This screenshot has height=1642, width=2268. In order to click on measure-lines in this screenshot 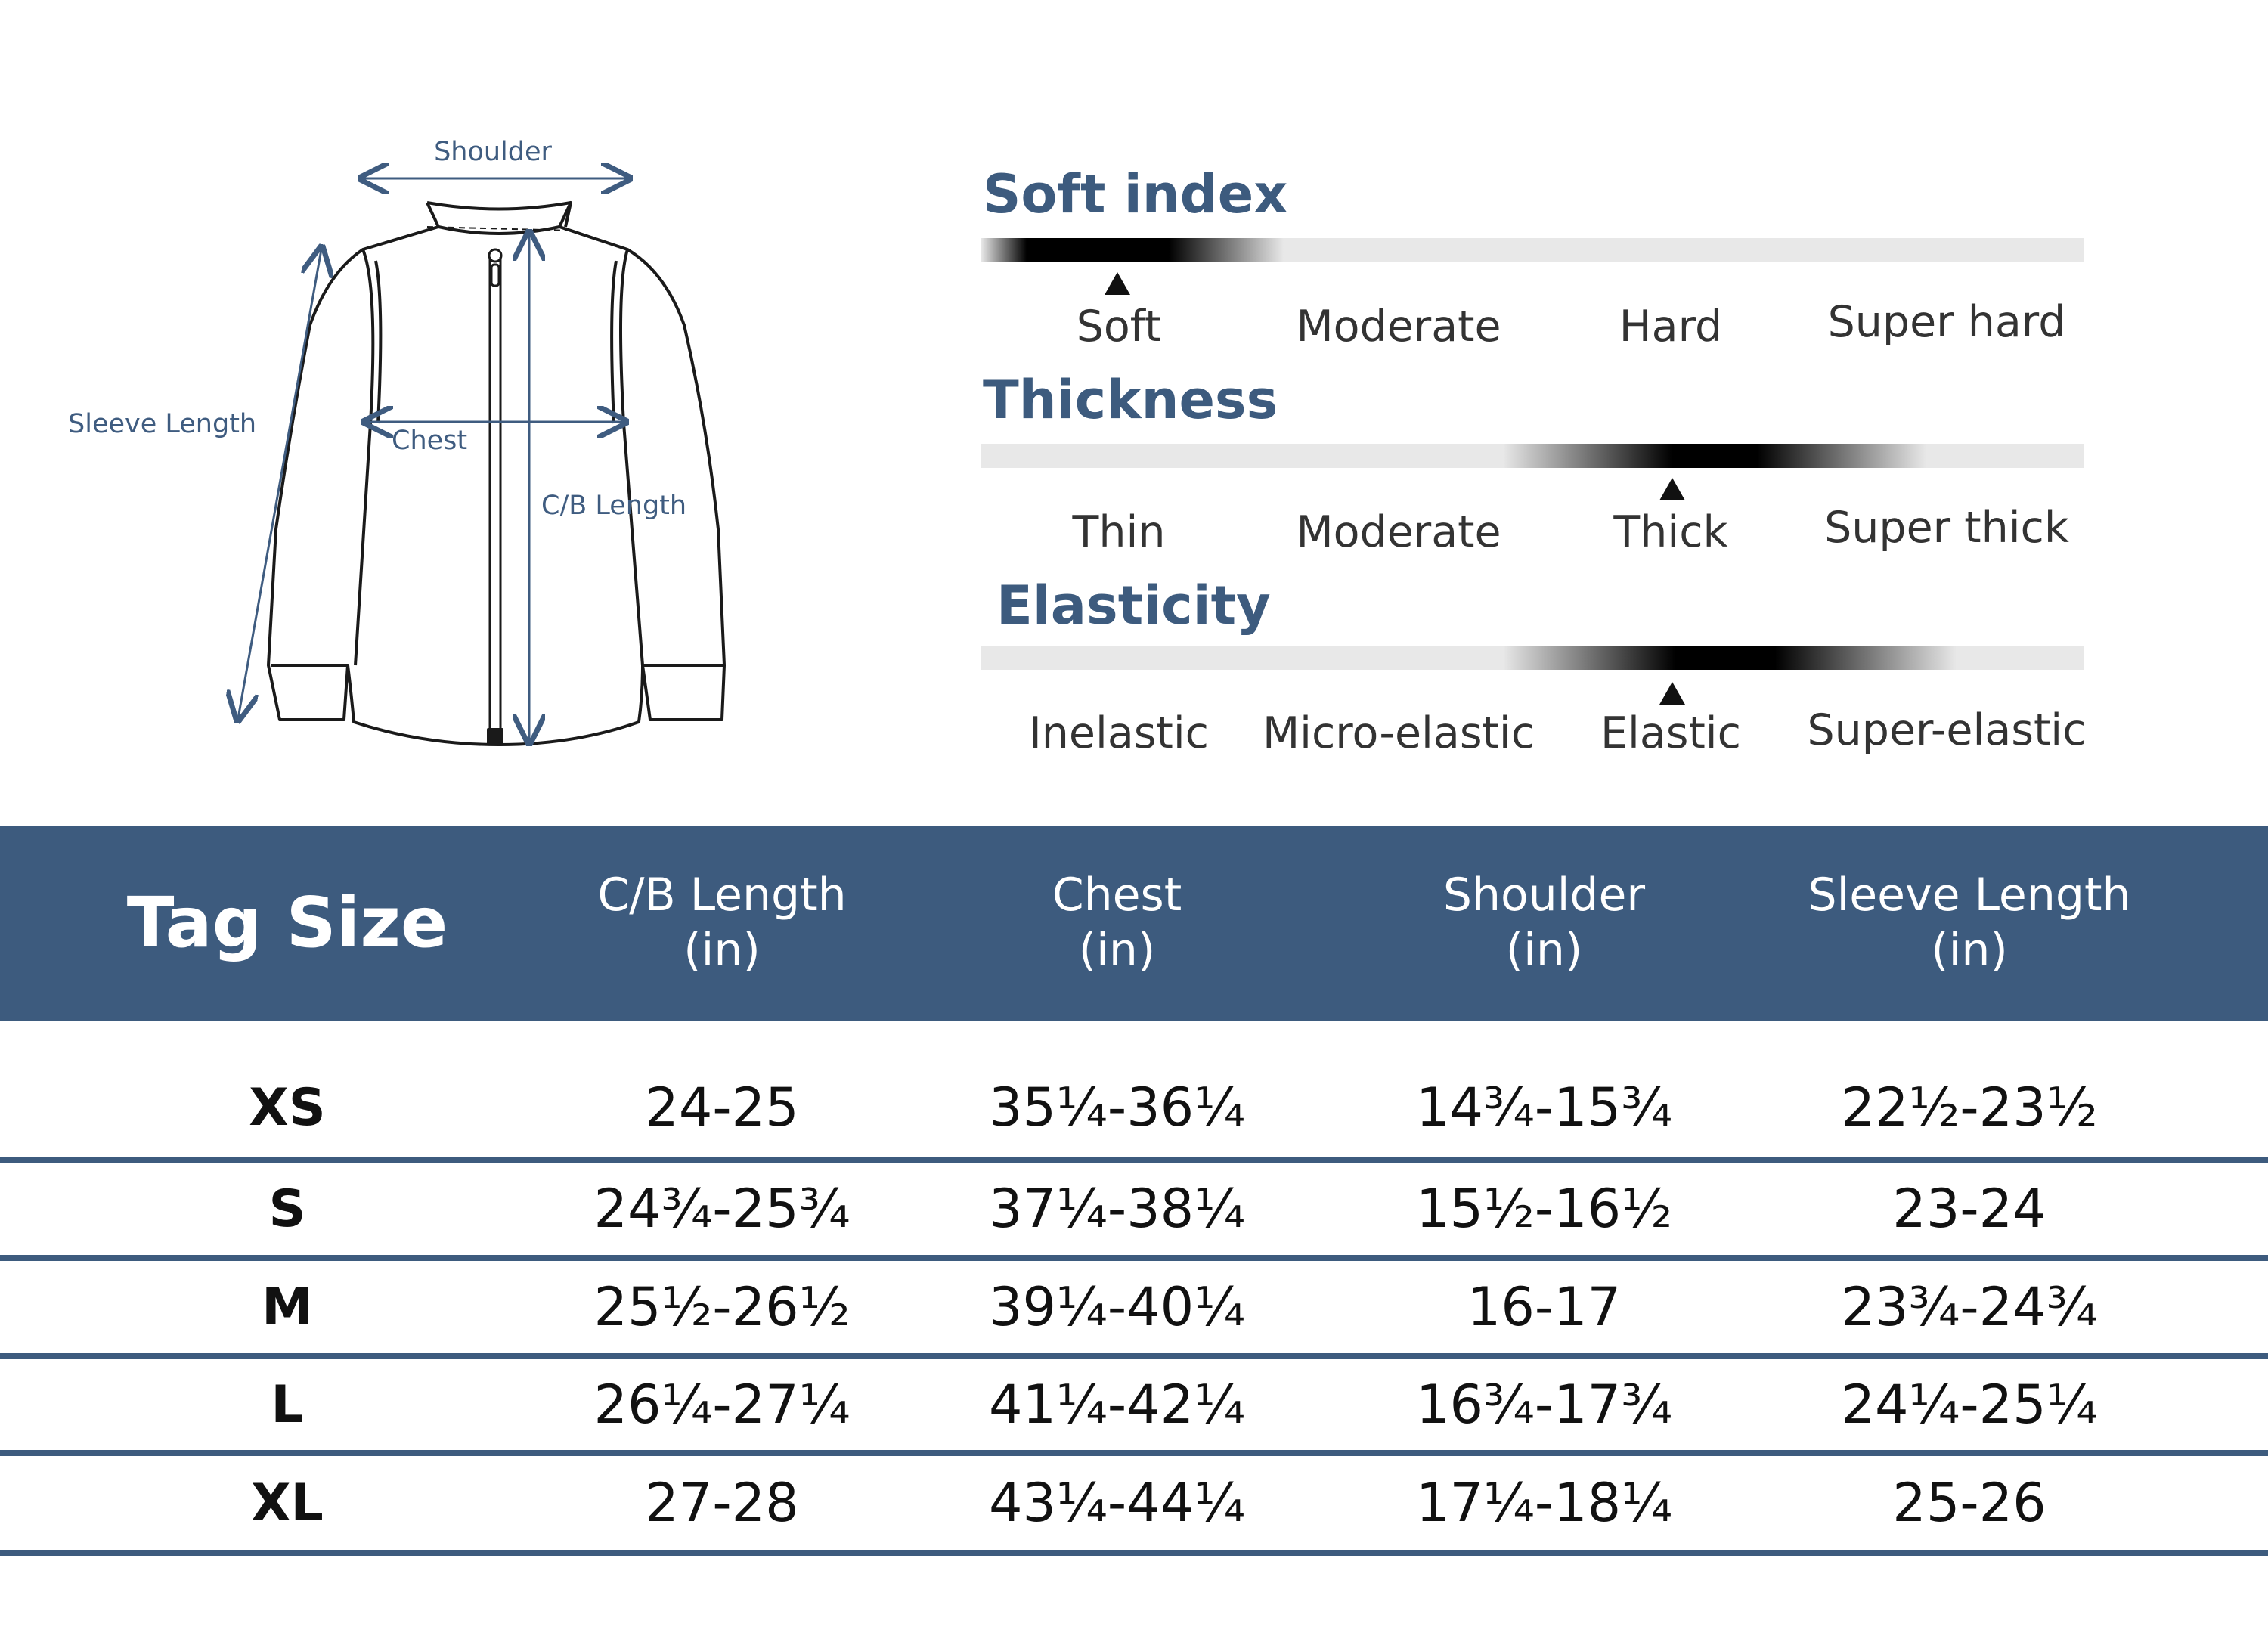, I will do `click(433, 459)`.